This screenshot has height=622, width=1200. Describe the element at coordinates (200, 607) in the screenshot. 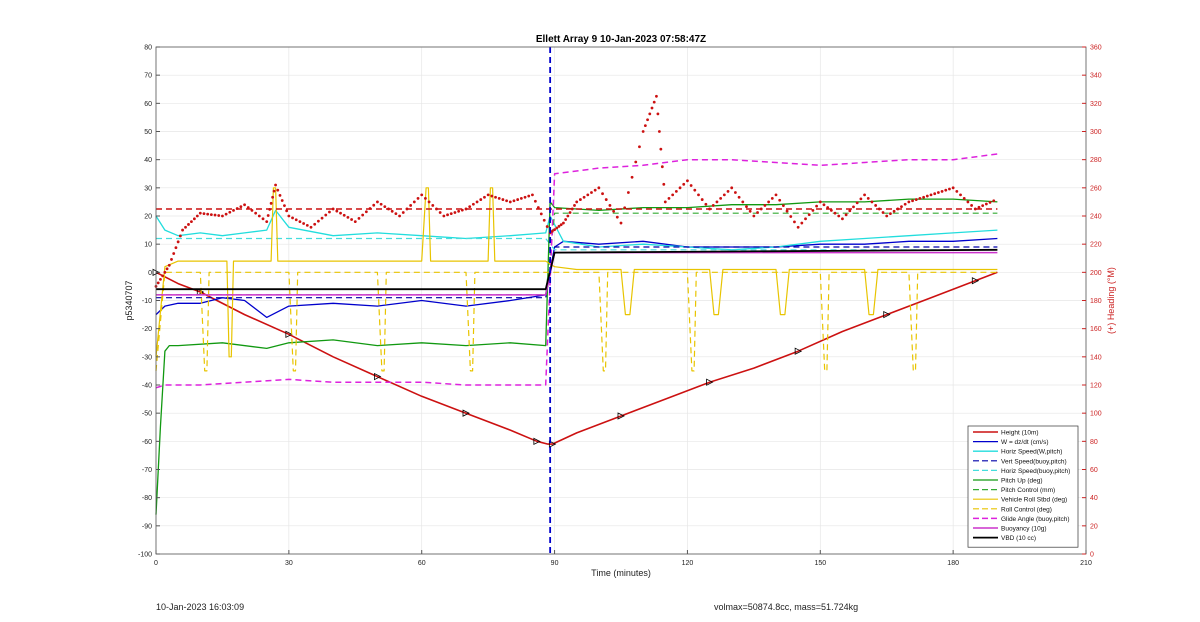

I see `footer-timestamp: 10-Jan-2023 16:03:09` at that location.